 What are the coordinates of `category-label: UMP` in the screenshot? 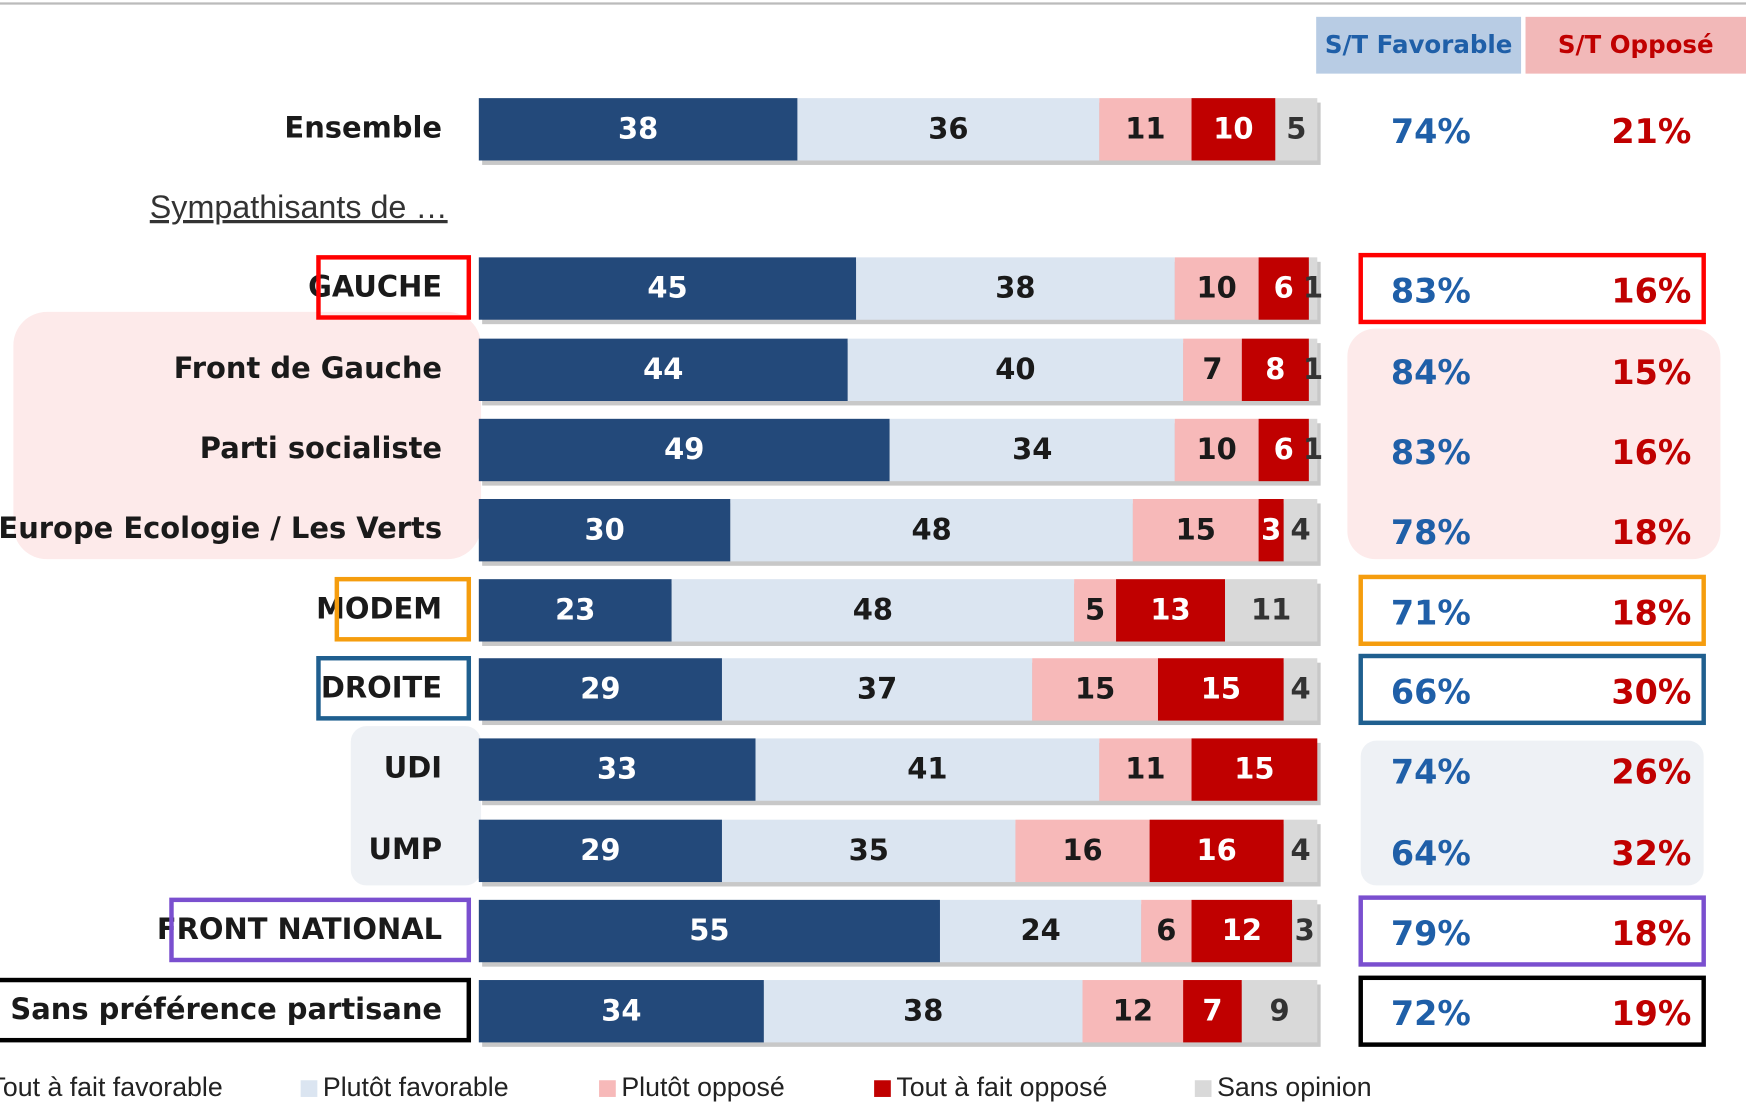 It's located at (406, 849).